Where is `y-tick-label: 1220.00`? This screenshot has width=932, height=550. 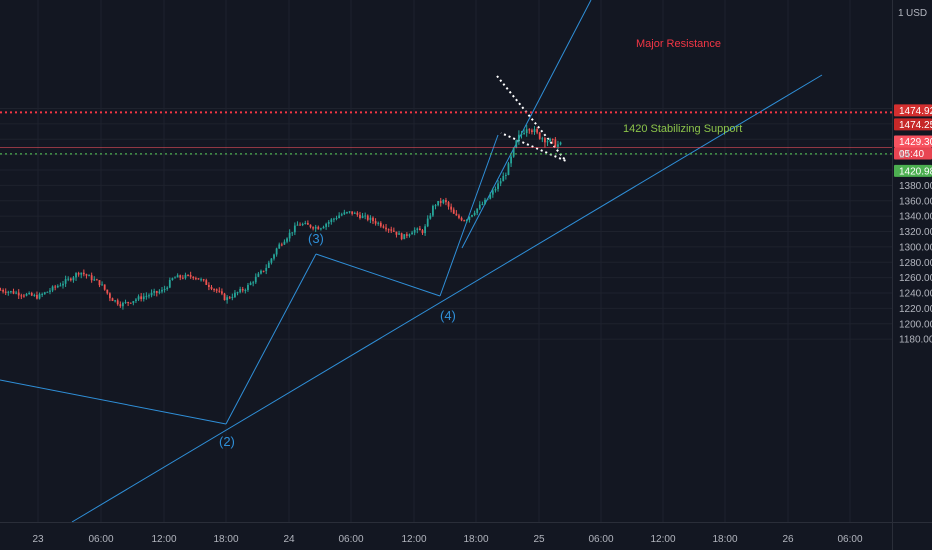
y-tick-label: 1220.00 is located at coordinates (915, 309).